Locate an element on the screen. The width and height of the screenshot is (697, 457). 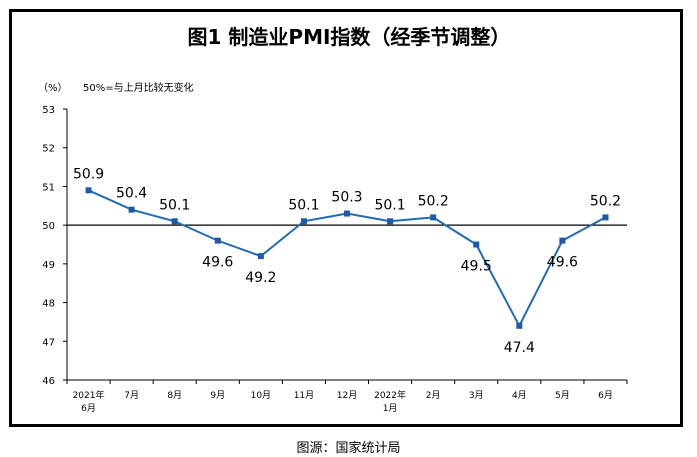
x-tick-label: 2月 is located at coordinates (433, 395).